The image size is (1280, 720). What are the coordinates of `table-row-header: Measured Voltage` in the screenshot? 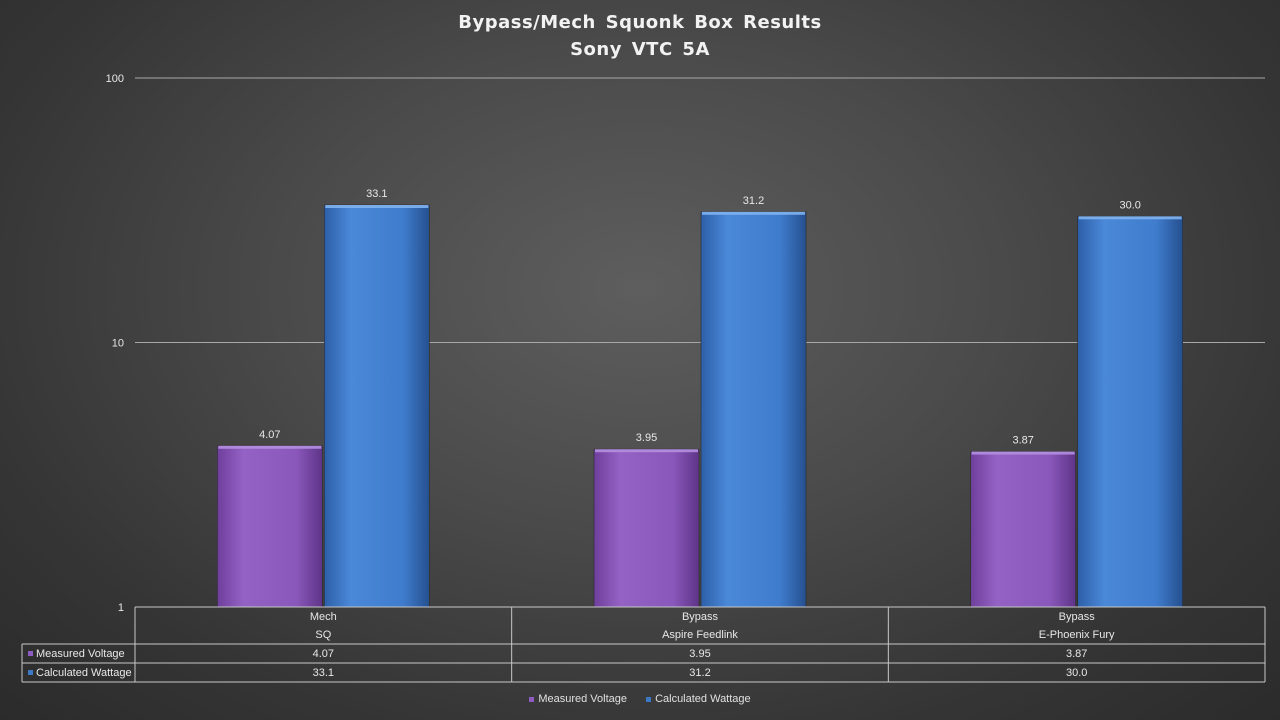 It's located at (80, 654).